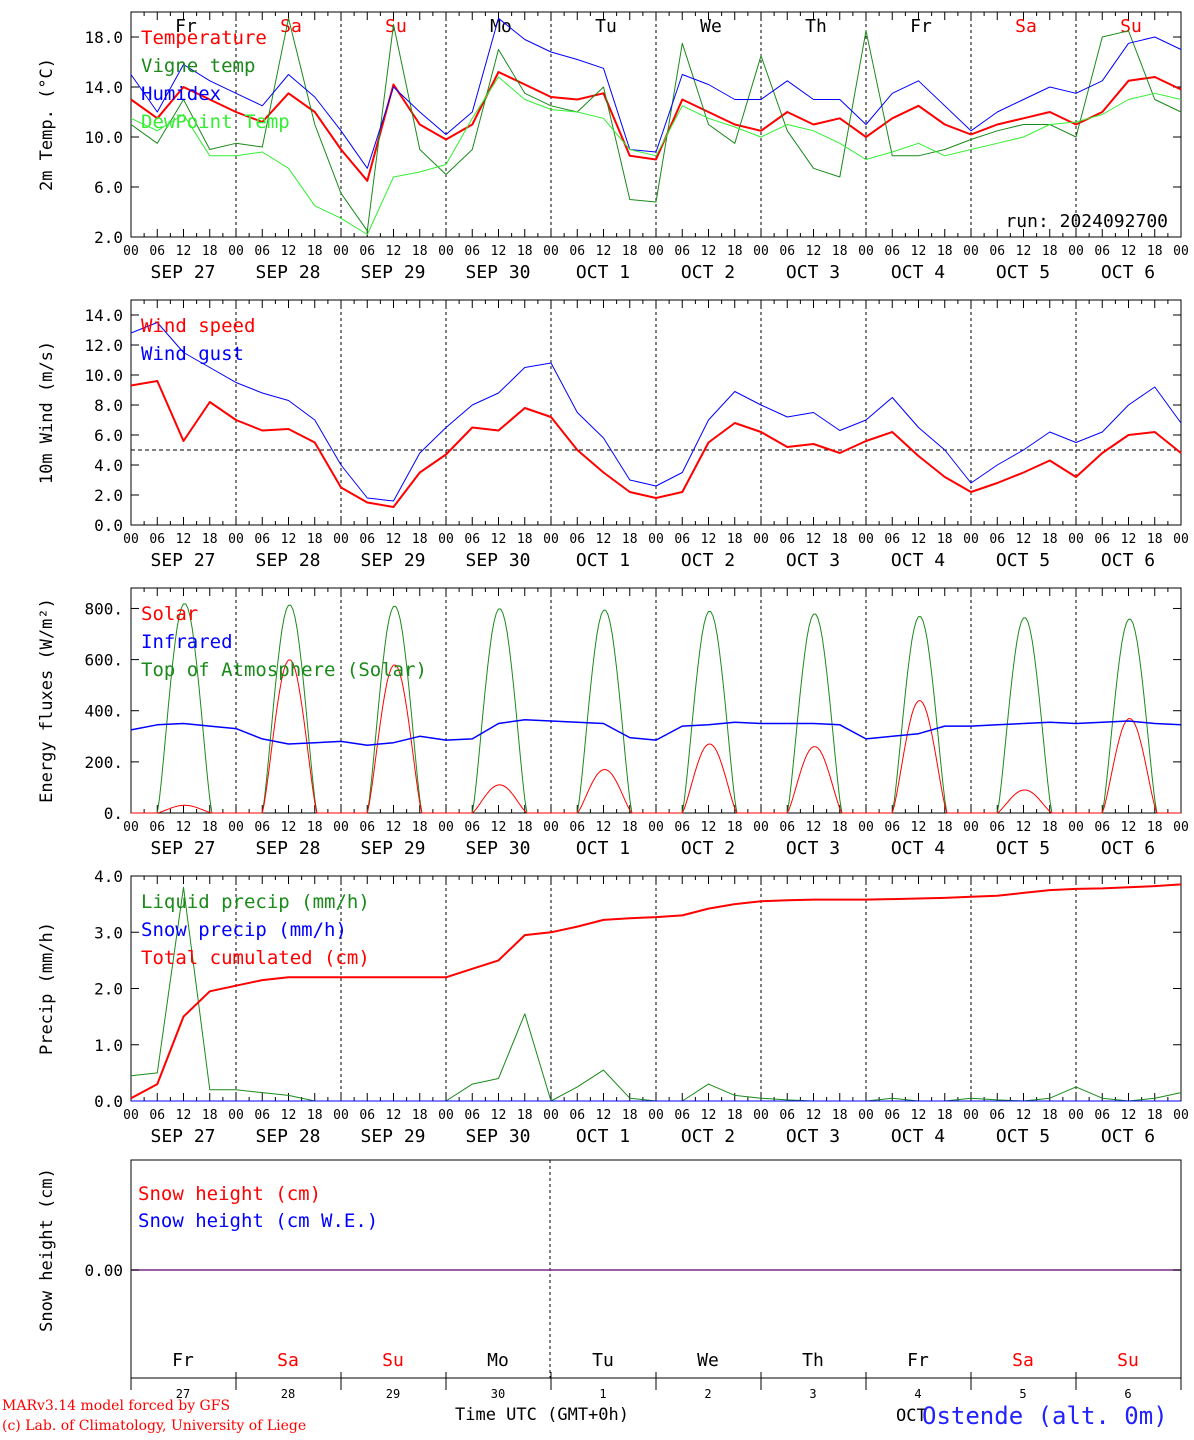 This screenshot has width=1194, height=1440. What do you see at coordinates (287, 848) in the screenshot?
I see `date-label: SEP 28` at bounding box center [287, 848].